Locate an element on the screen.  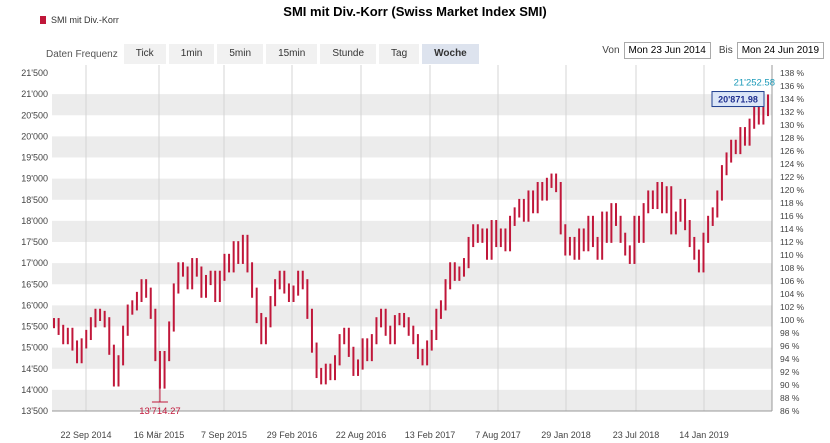
y-tick-label: 19'000 is located at coordinates (34, 179).